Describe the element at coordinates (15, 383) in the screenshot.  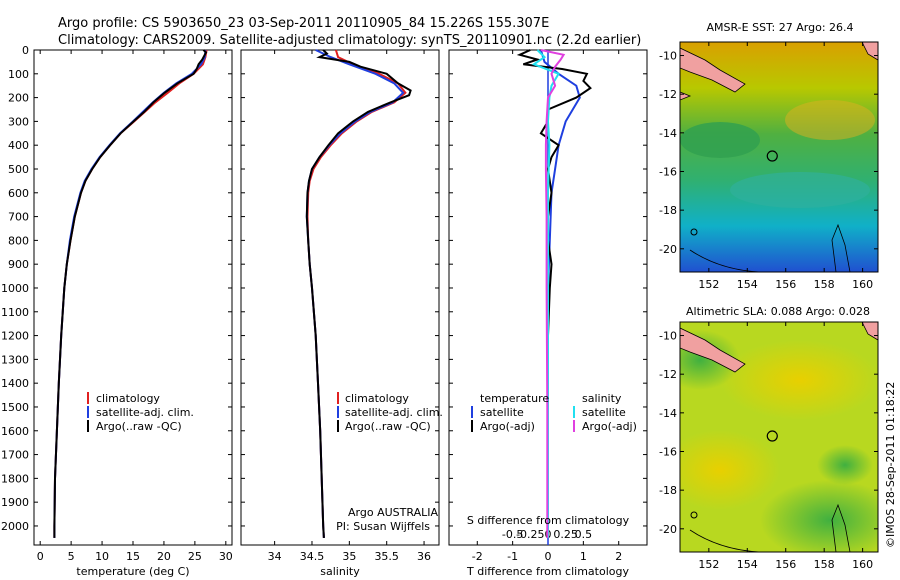
I see `depth-tick-label: 1400` at that location.